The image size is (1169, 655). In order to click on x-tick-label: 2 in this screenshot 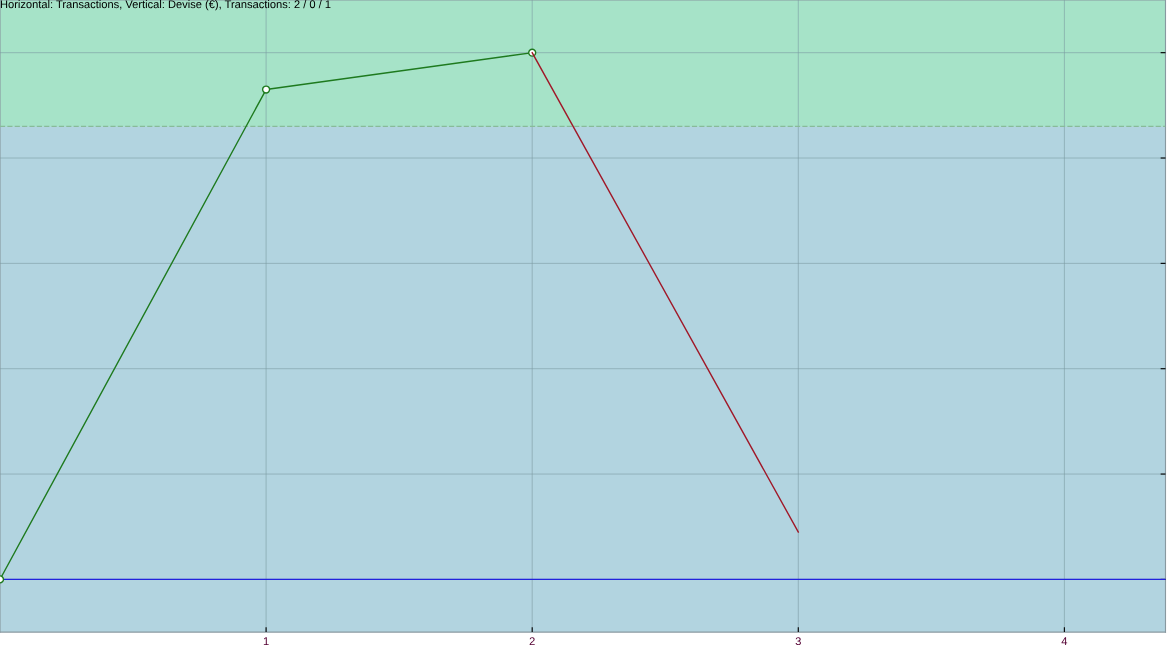, I will do `click(532, 641)`.